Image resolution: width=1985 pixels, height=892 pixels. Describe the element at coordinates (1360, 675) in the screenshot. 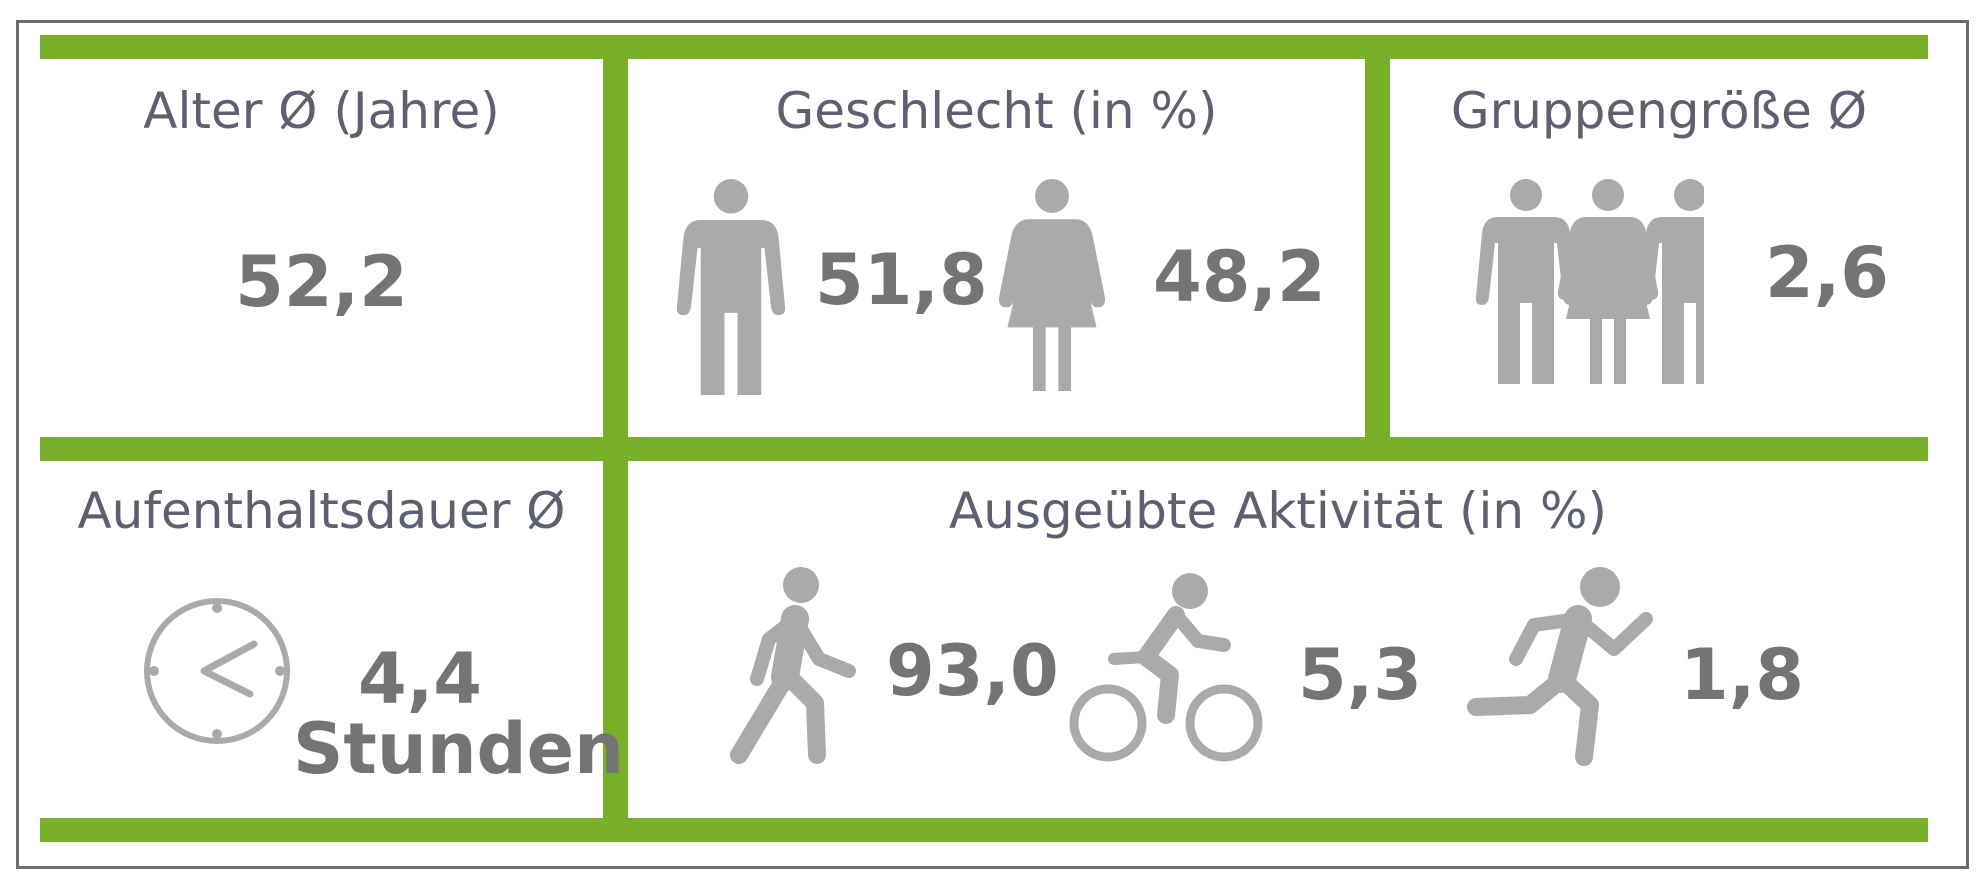

I see `cycling-value: 5,3` at that location.